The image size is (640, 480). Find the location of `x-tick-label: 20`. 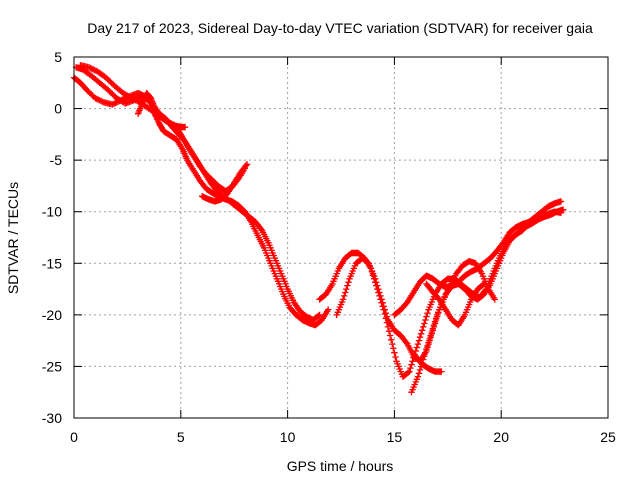

x-tick-label: 20 is located at coordinates (501, 437).